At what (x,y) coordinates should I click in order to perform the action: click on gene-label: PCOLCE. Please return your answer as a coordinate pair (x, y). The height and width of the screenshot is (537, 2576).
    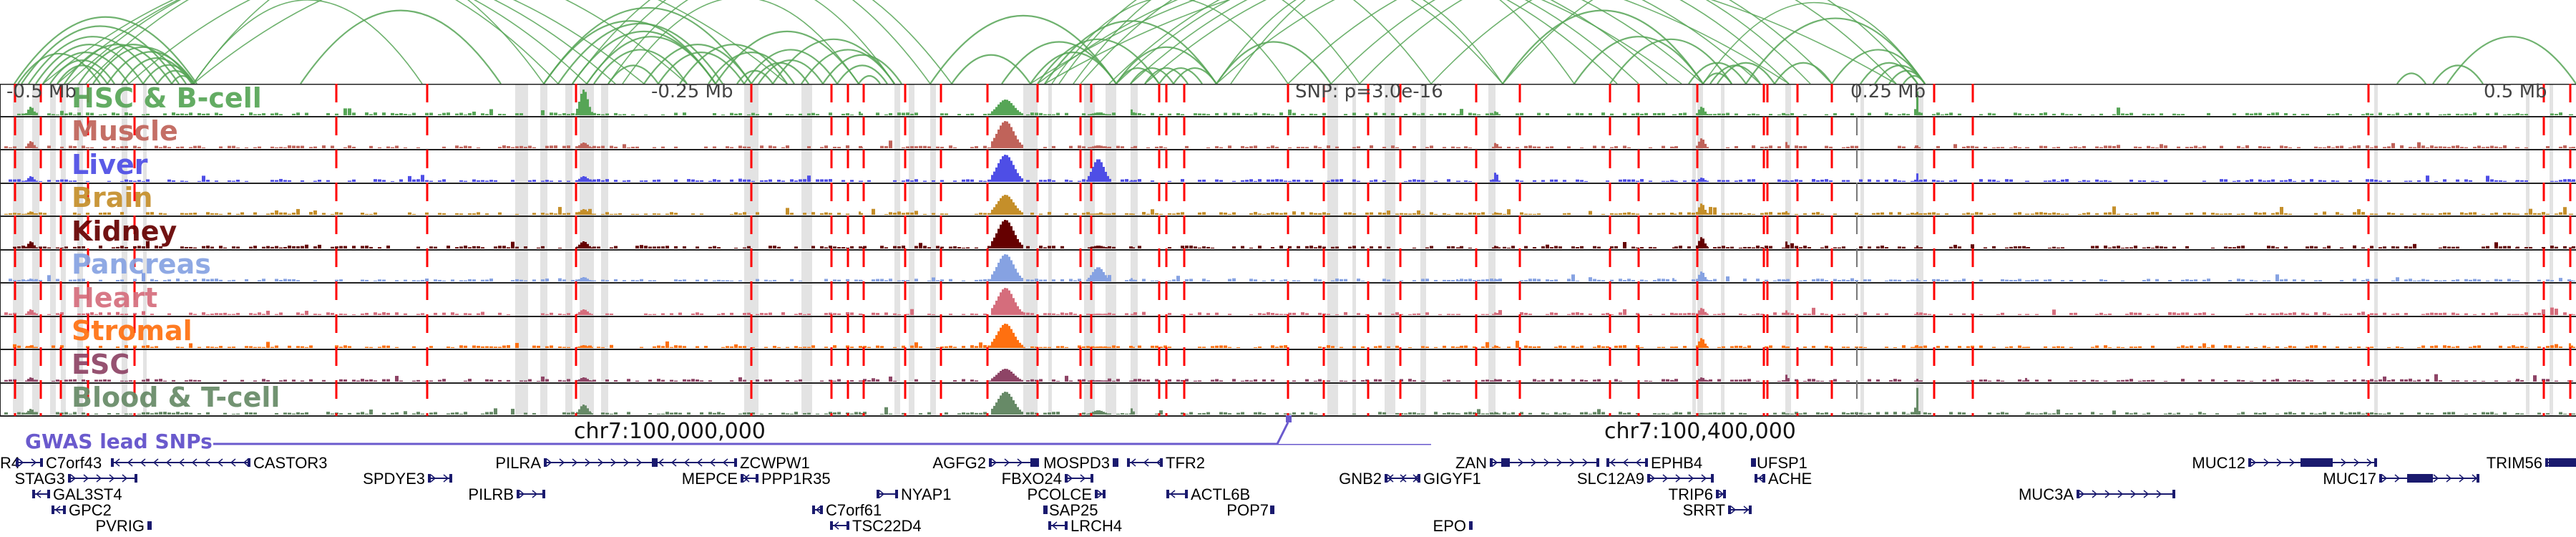
    Looking at the image, I should click on (1060, 494).